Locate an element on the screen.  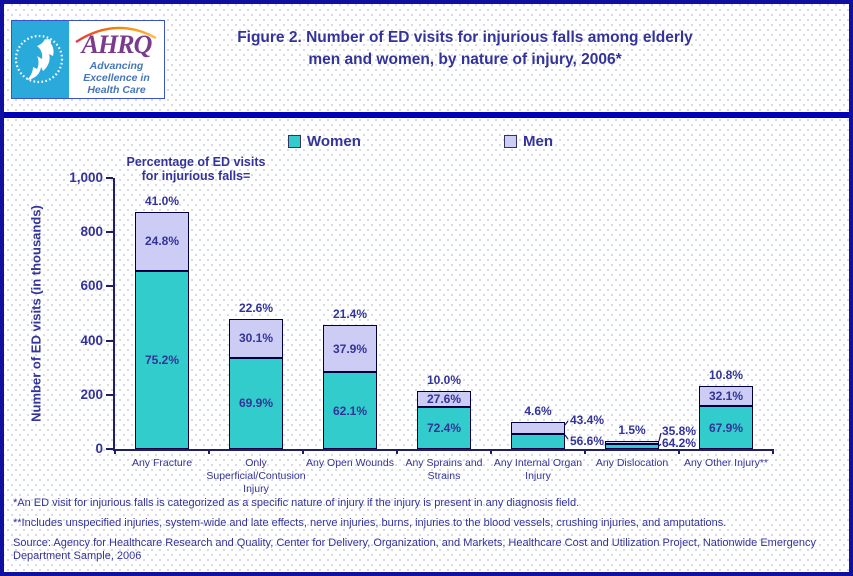
men-pct-label-2: 37.9% is located at coordinates (350, 348).